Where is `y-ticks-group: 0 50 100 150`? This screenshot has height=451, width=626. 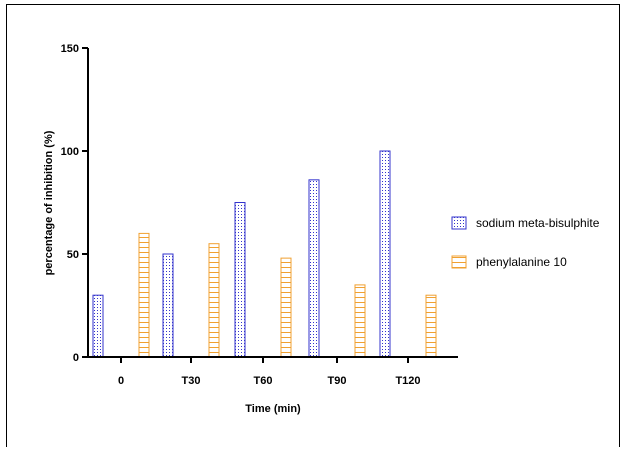
y-ticks-group: 0 50 100 150 is located at coordinates (74, 203).